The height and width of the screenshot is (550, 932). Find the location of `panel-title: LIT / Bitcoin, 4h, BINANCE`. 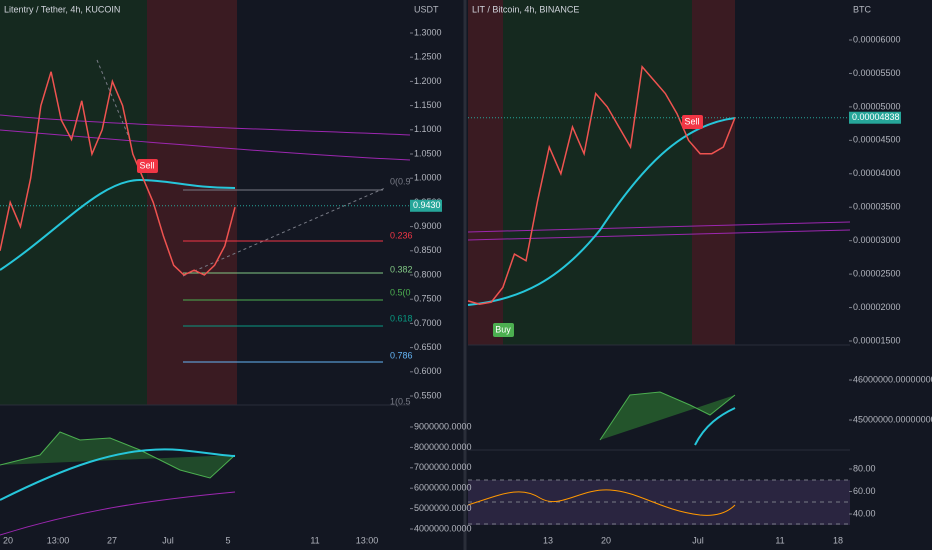

panel-title: LIT / Bitcoin, 4h, BINANCE is located at coordinates (525, 9).